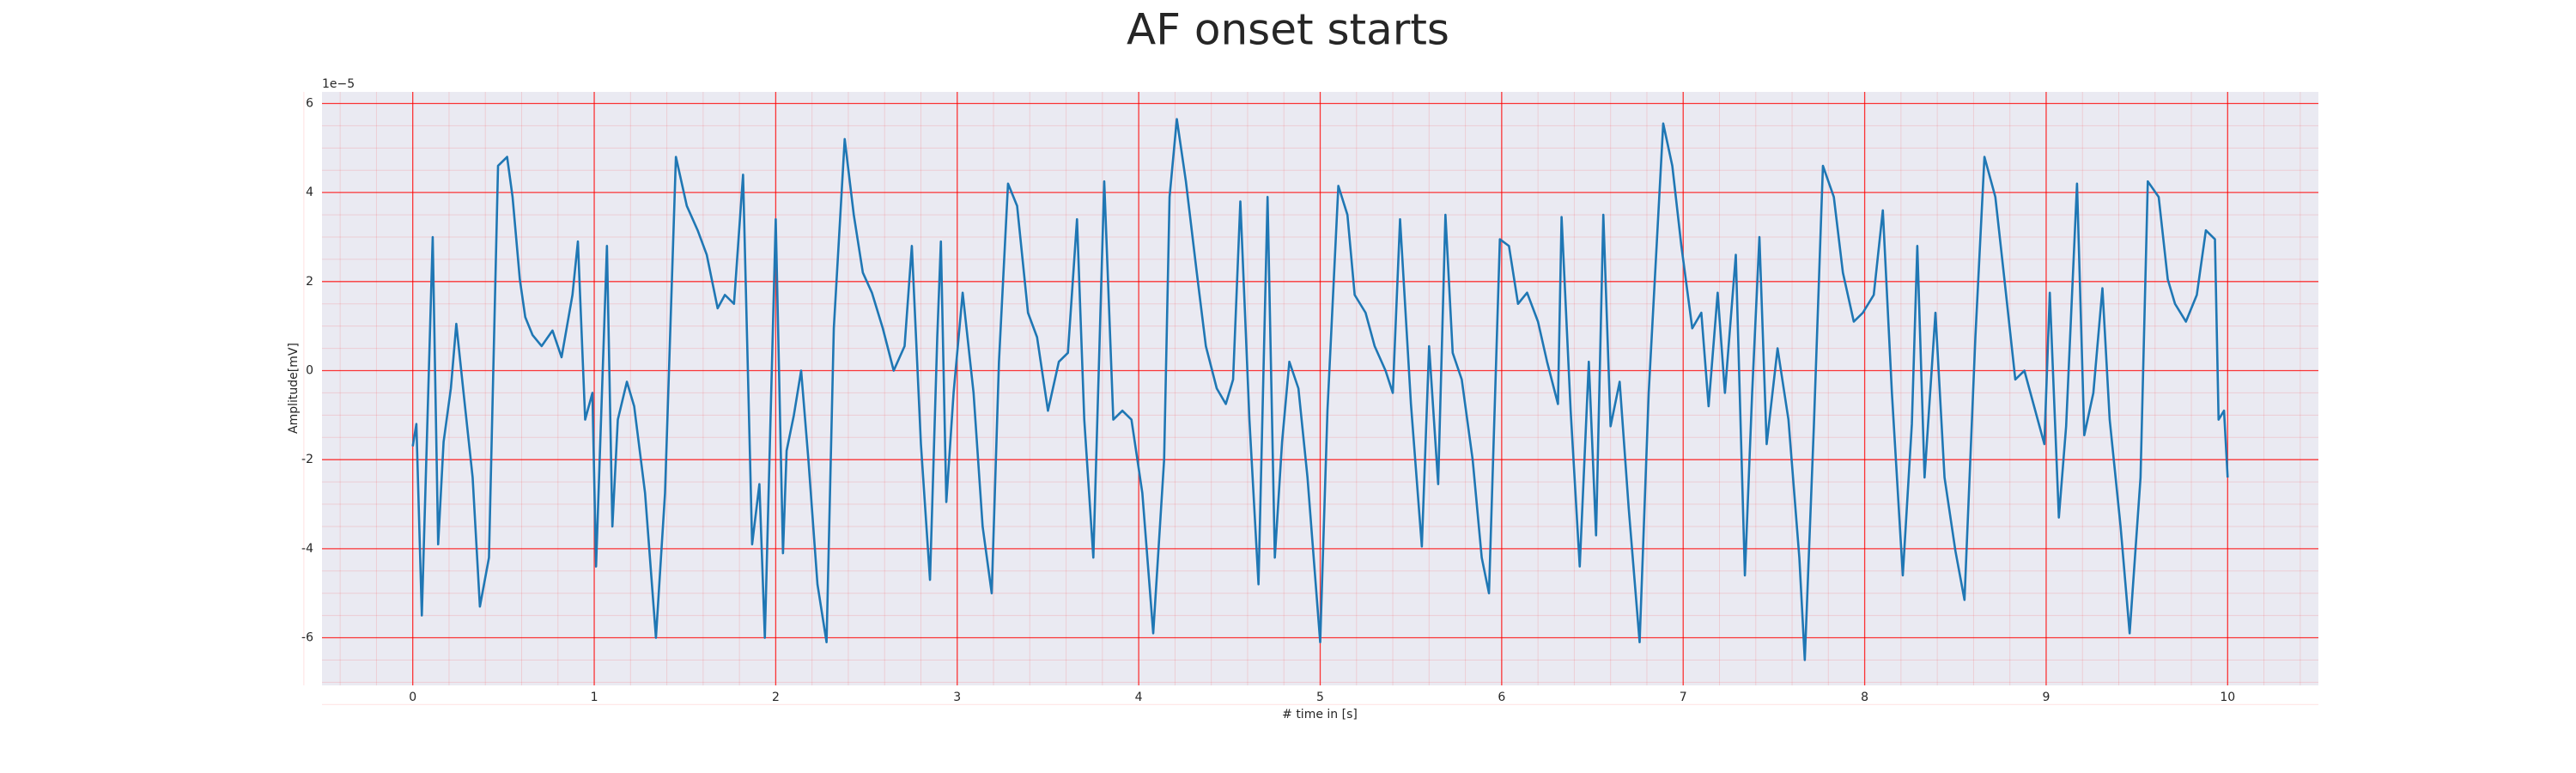 Image resolution: width=2576 pixels, height=773 pixels. What do you see at coordinates (310, 103) in the screenshot?
I see `y-tick-label: 6` at bounding box center [310, 103].